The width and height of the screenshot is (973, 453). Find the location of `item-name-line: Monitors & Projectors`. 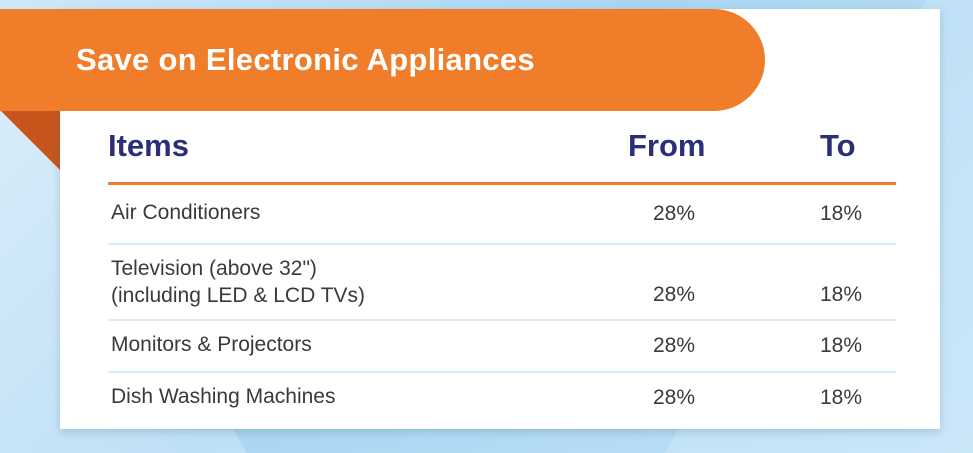

item-name-line: Monitors & Projectors is located at coordinates (211, 344).